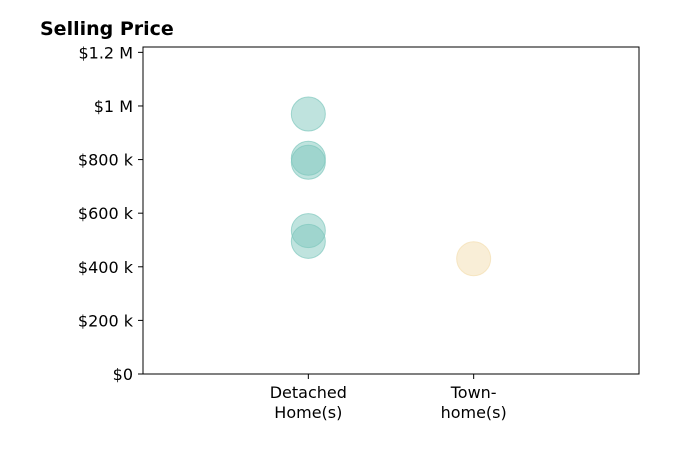  Describe the element at coordinates (105, 52) in the screenshot. I see `y-tick-label: $1.2 M` at that location.